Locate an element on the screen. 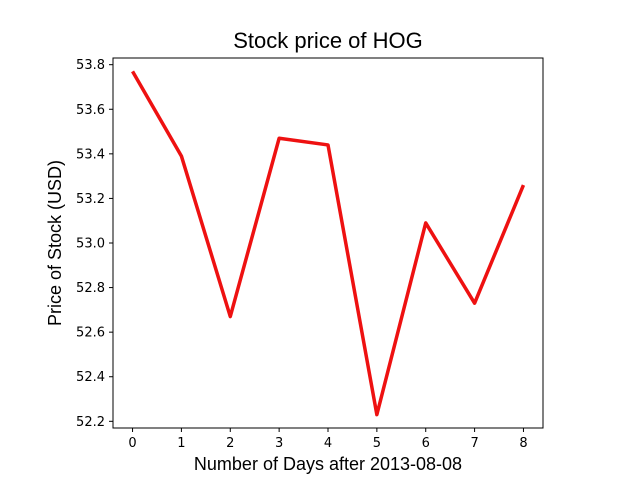  chart-title: Stock price of HOG is located at coordinates (328, 40).